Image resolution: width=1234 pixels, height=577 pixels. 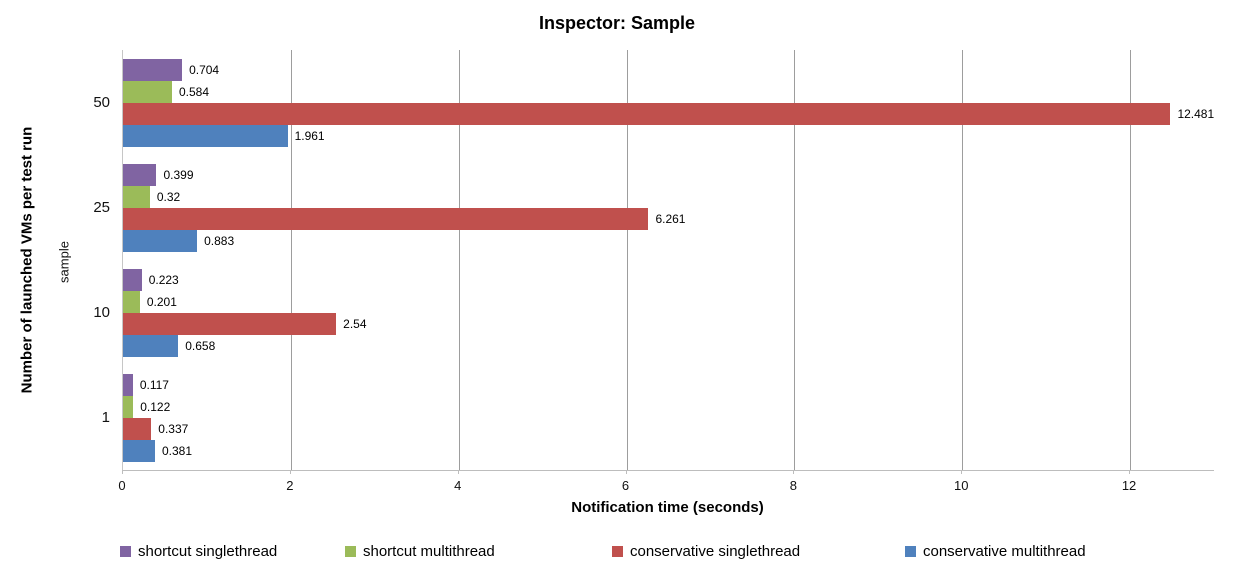 What do you see at coordinates (429, 551) in the screenshot?
I see `legend-label: shortcut multithread` at bounding box center [429, 551].